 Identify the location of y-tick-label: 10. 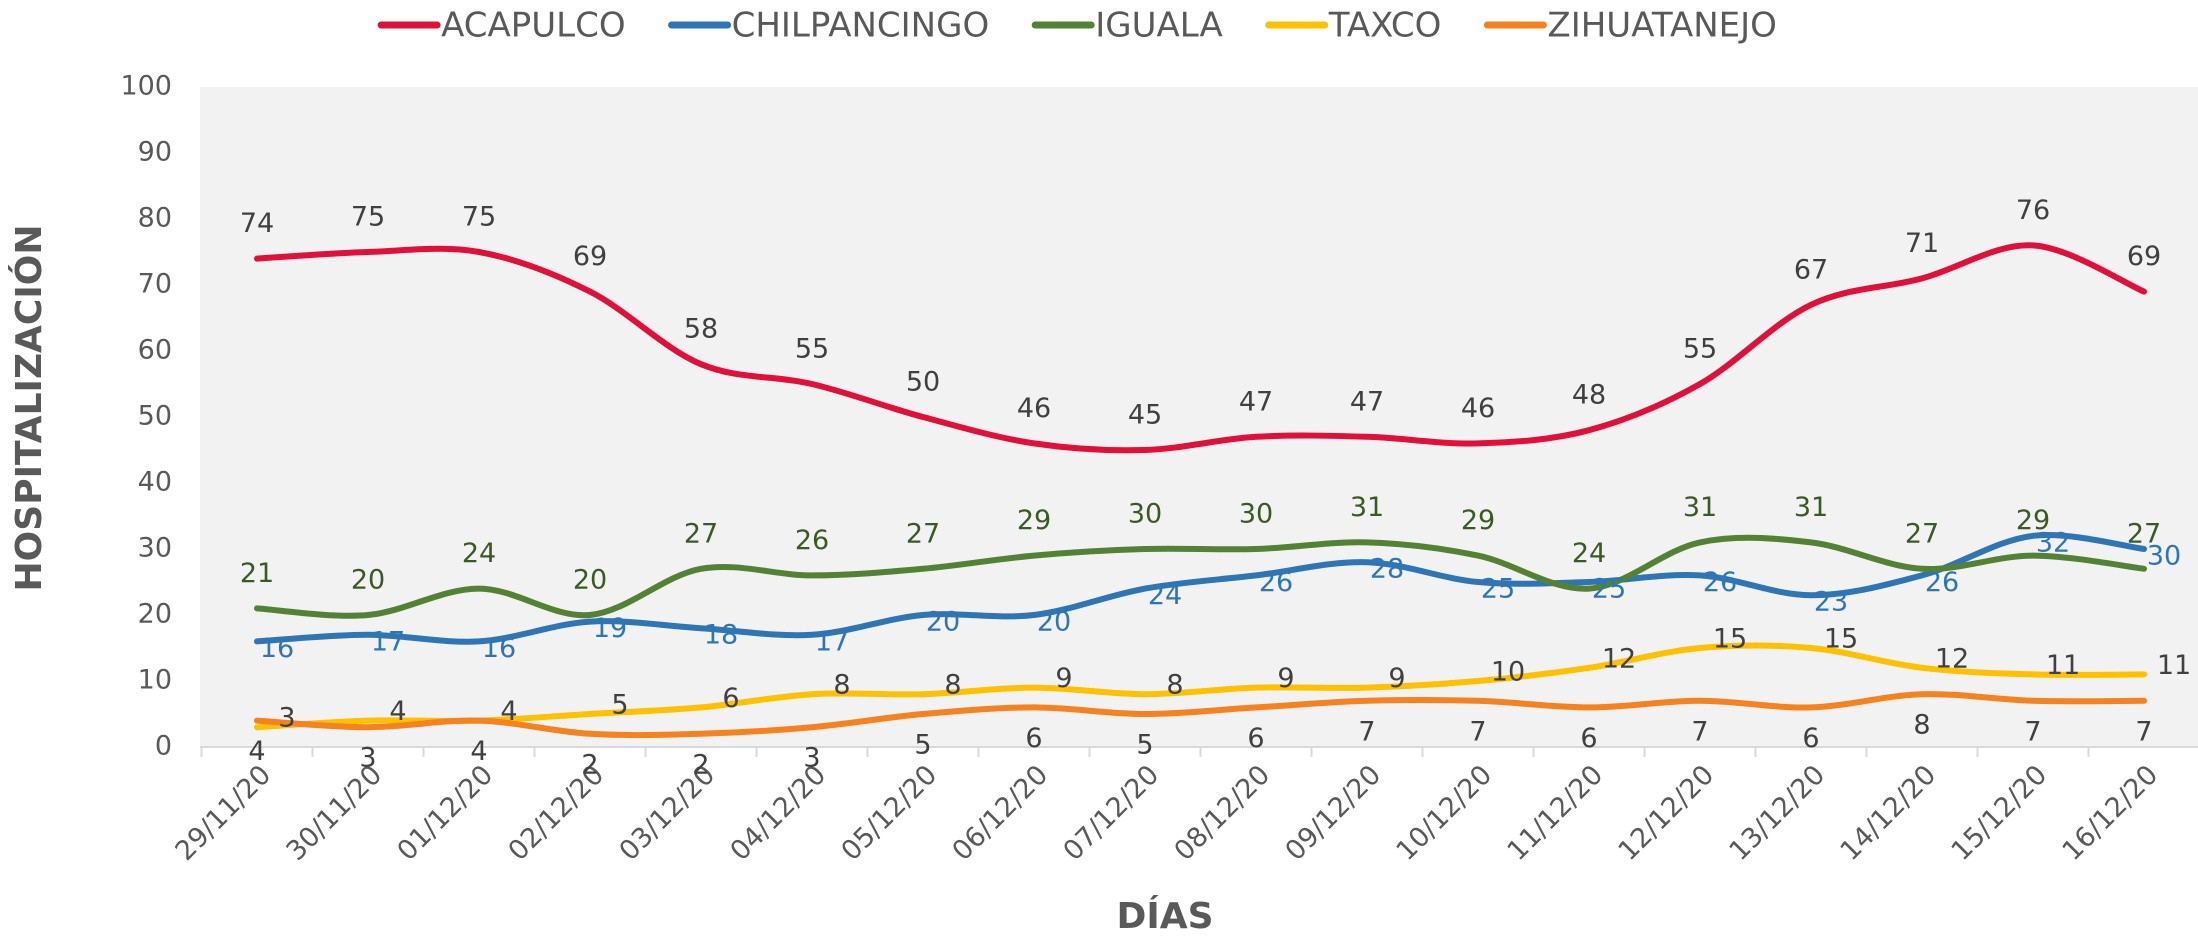
(155, 680).